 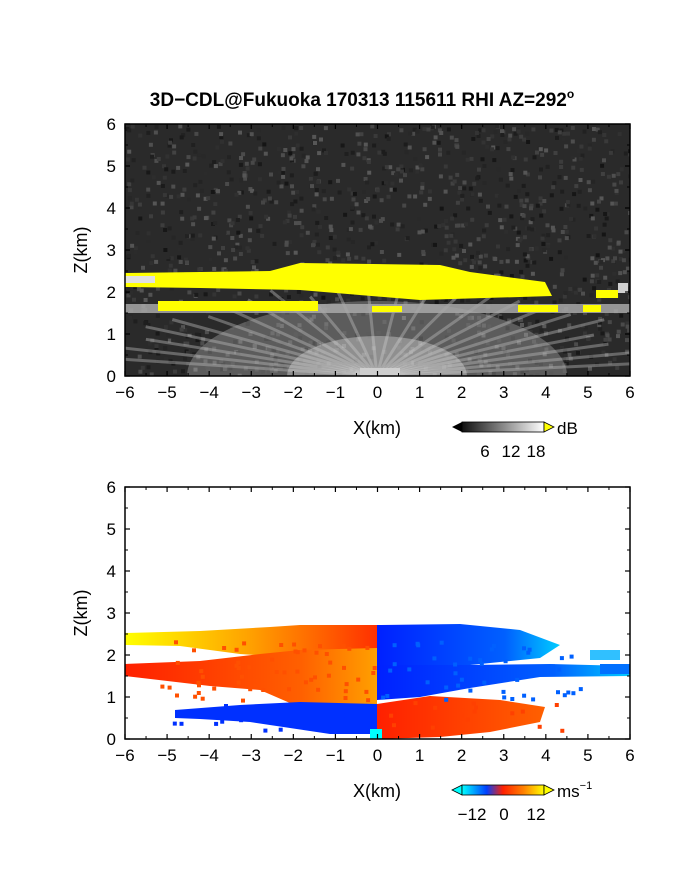 I want to click on y-tick-label: 4, so click(x=111, y=571).